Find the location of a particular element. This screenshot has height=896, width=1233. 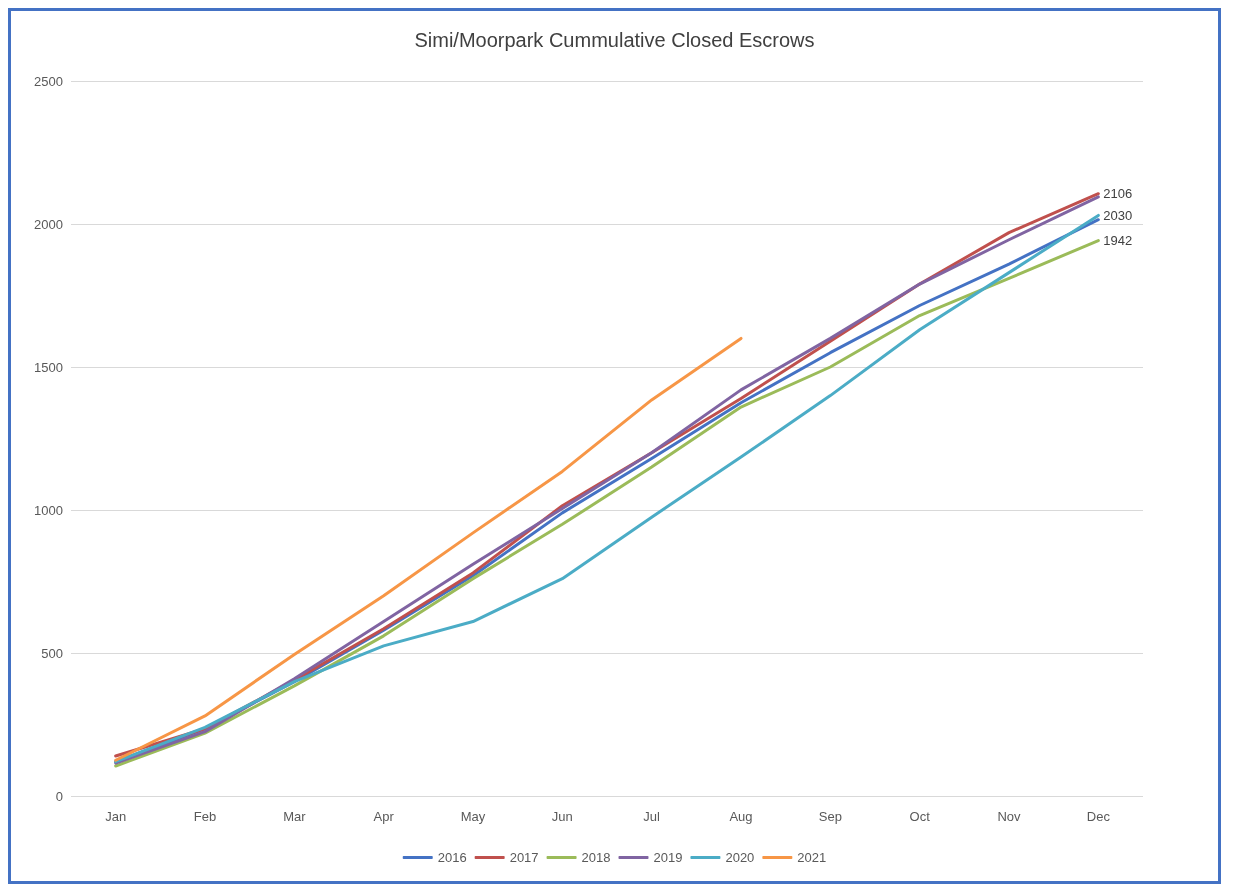

x-tick-label: Oct is located at coordinates (920, 816).